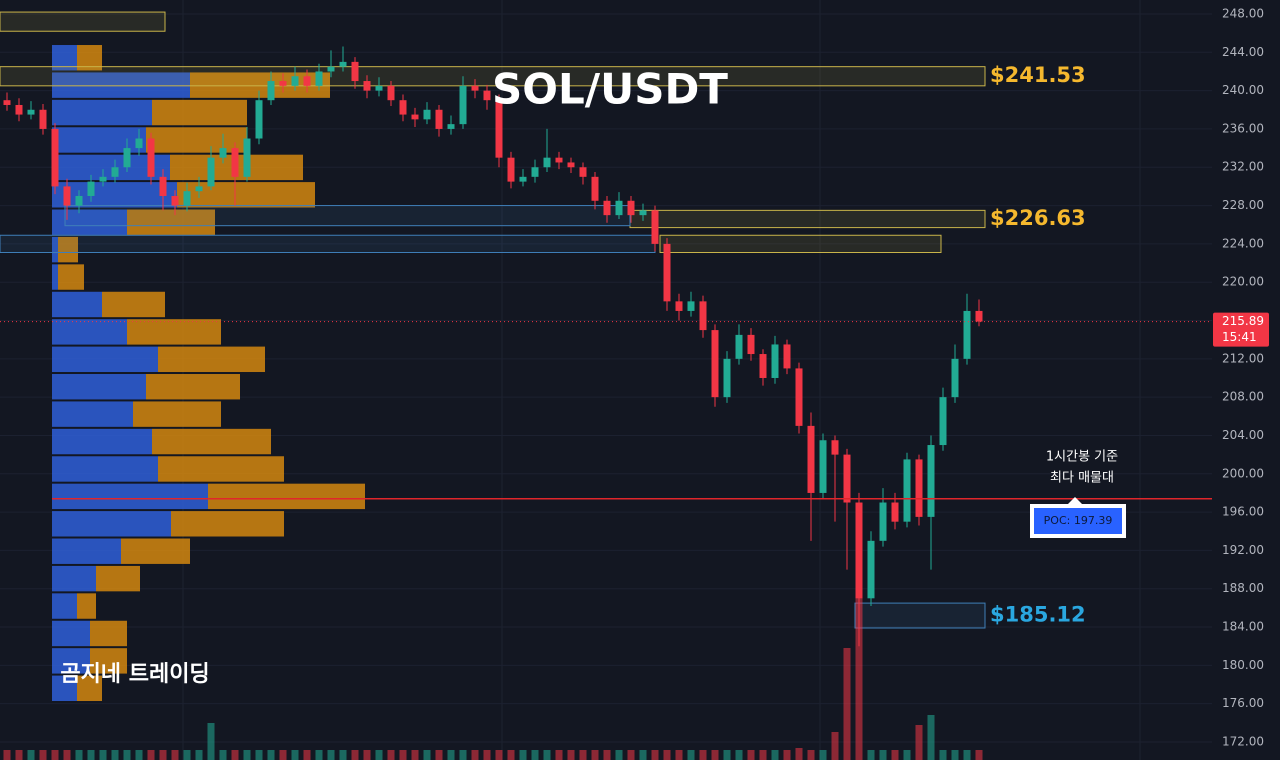 The height and width of the screenshot is (760, 1280). I want to click on chart-title: SOL/USDT, so click(610, 89).